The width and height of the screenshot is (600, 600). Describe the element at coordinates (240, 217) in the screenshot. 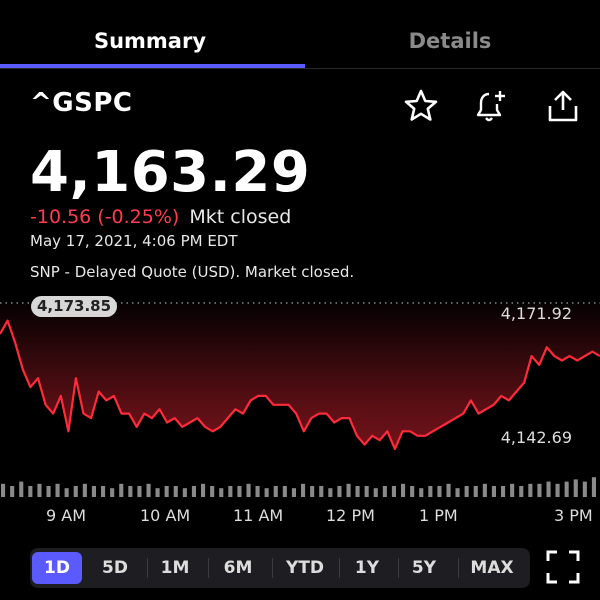

I see `market-status: Mkt closed` at that location.